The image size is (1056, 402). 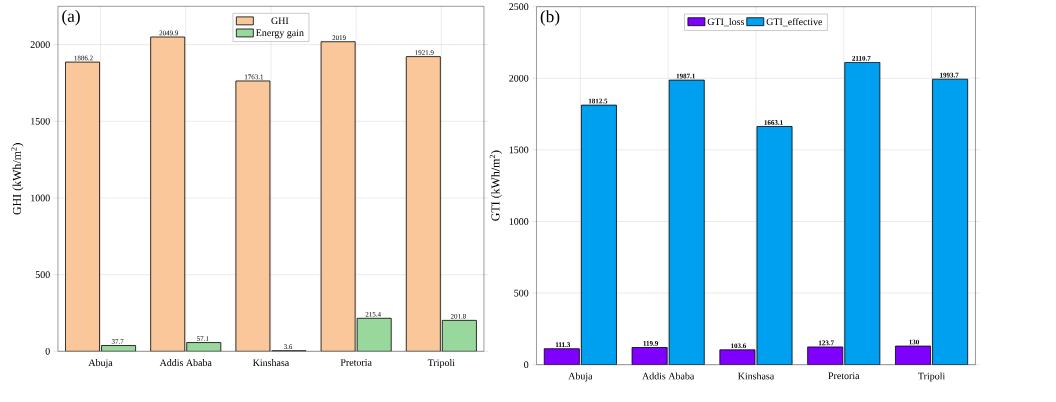 What do you see at coordinates (794, 22) in the screenshot?
I see `legend-label: GTI_effective` at bounding box center [794, 22].